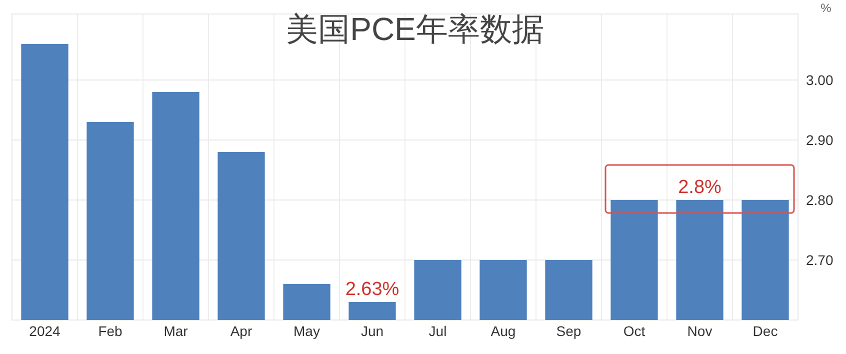 The height and width of the screenshot is (354, 846). What do you see at coordinates (110, 331) in the screenshot?
I see `x-tick-label: Feb` at bounding box center [110, 331].